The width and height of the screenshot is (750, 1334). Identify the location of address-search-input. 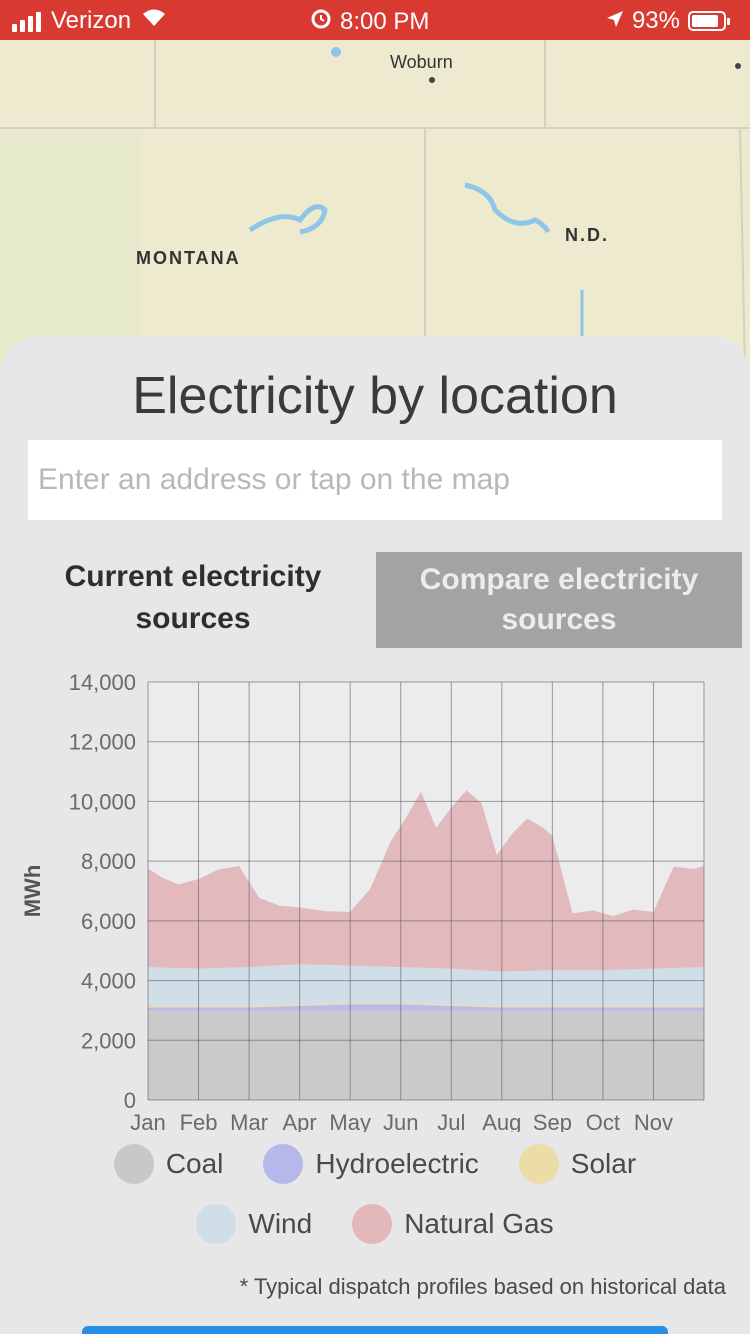
(375, 480).